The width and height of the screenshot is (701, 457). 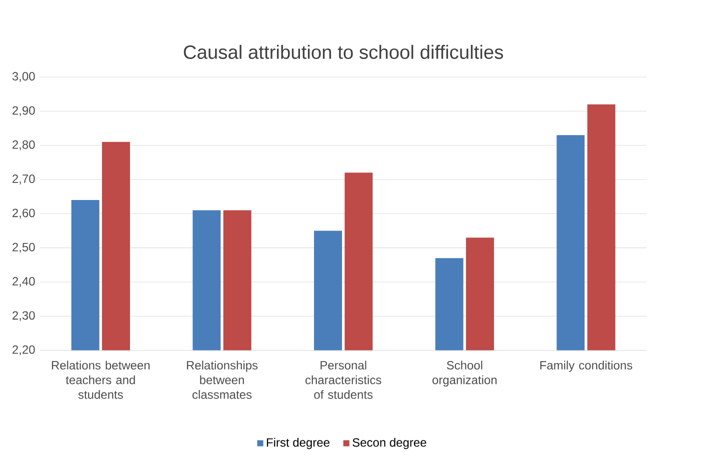 What do you see at coordinates (343, 379) in the screenshot?
I see `x-tick-label: Personal characteristics of students` at bounding box center [343, 379].